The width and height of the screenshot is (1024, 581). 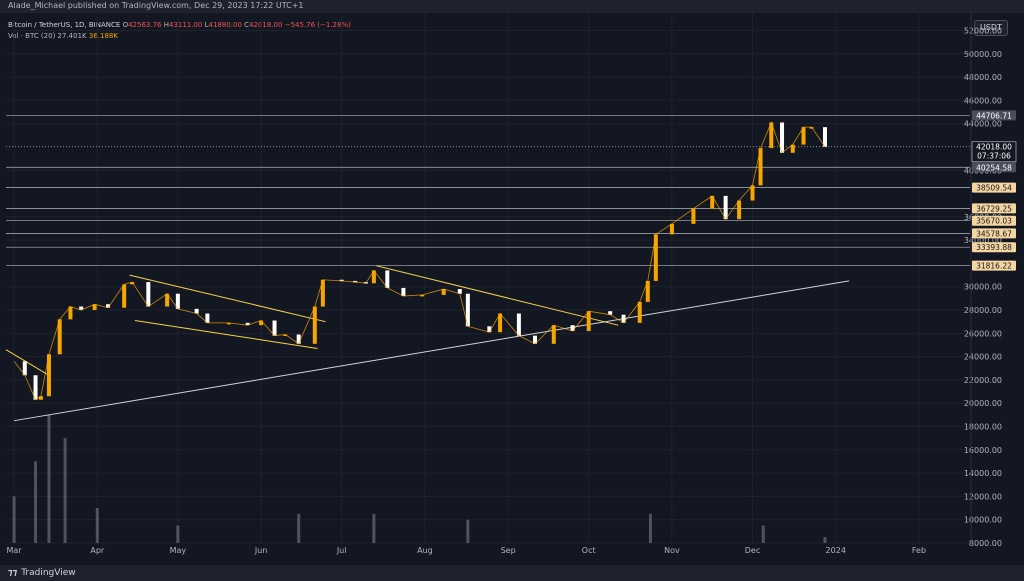 What do you see at coordinates (32, 36) in the screenshot?
I see `volume-label: Vol · BTC (20)` at bounding box center [32, 36].